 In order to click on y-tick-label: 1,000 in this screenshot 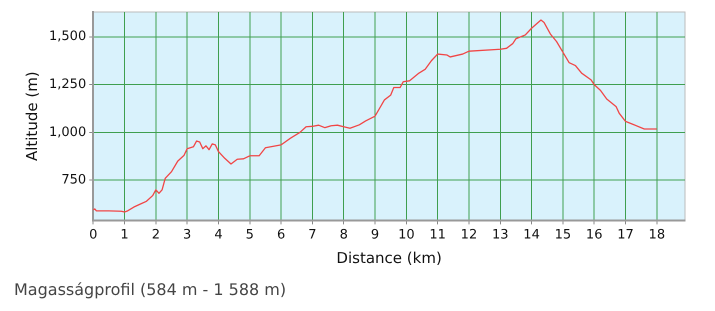, I will do `click(67, 132)`.